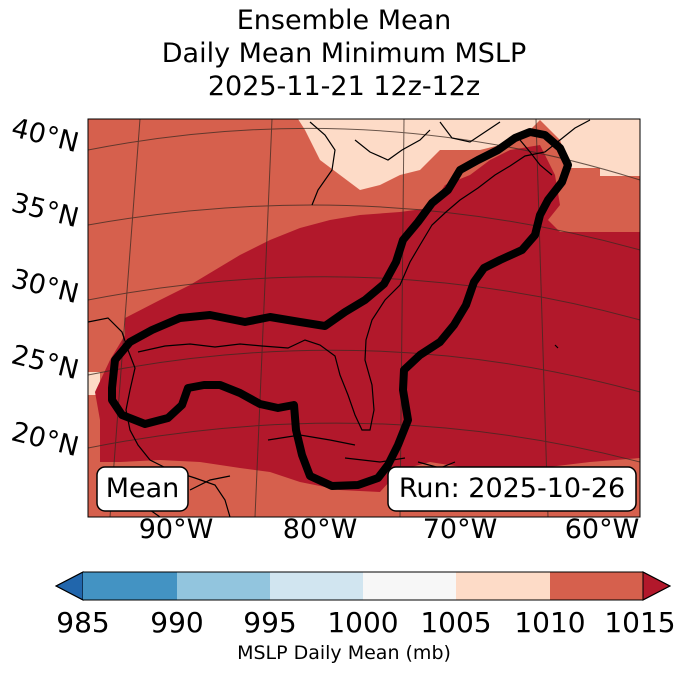 This screenshot has height=674, width=688. What do you see at coordinates (176, 529) in the screenshot?
I see `lon-label-90w: 90°W` at bounding box center [176, 529].